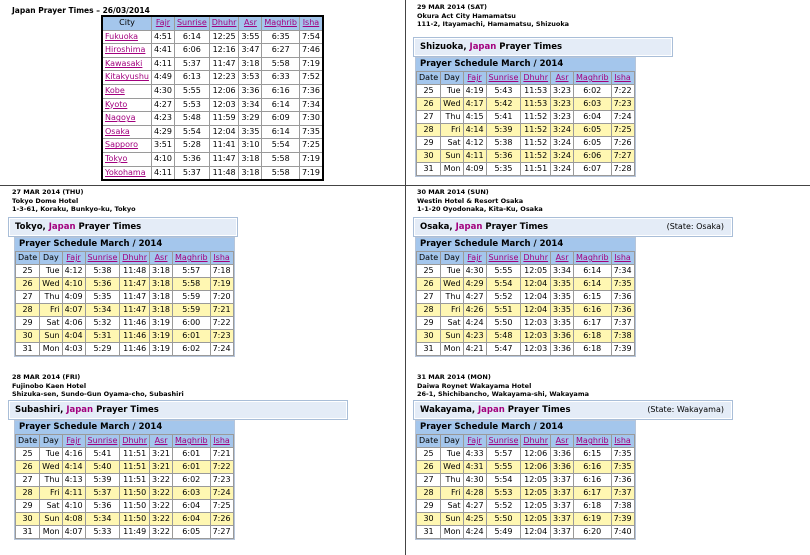 The height and width of the screenshot is (555, 810). What do you see at coordinates (452, 441) in the screenshot?
I see `schedule-header-day: Day` at bounding box center [452, 441].